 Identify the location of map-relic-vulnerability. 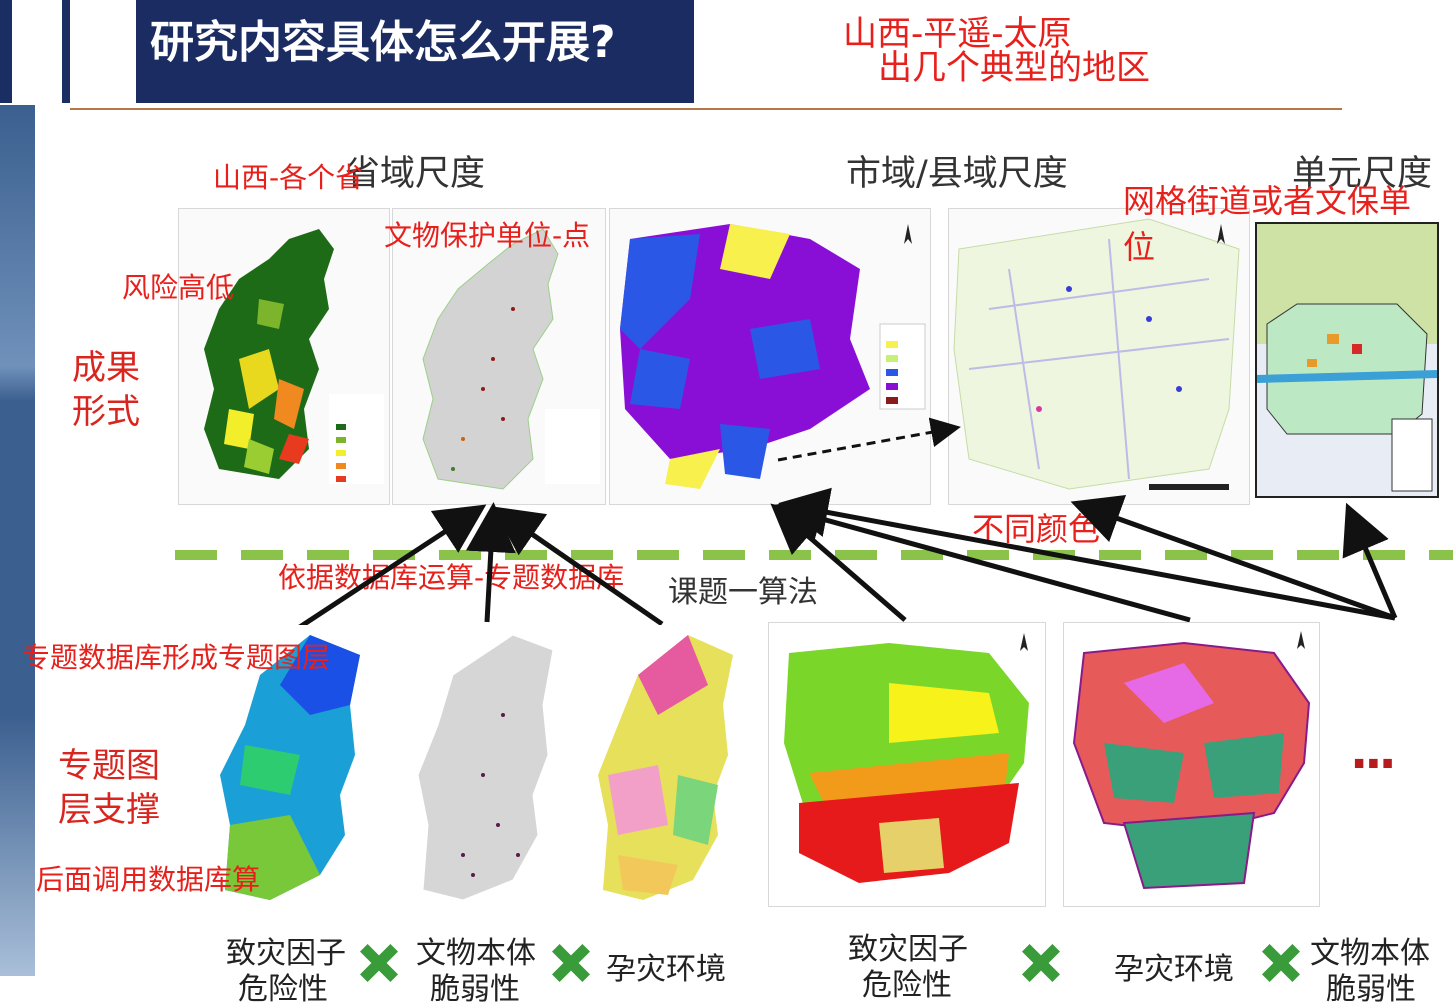
(486, 765).